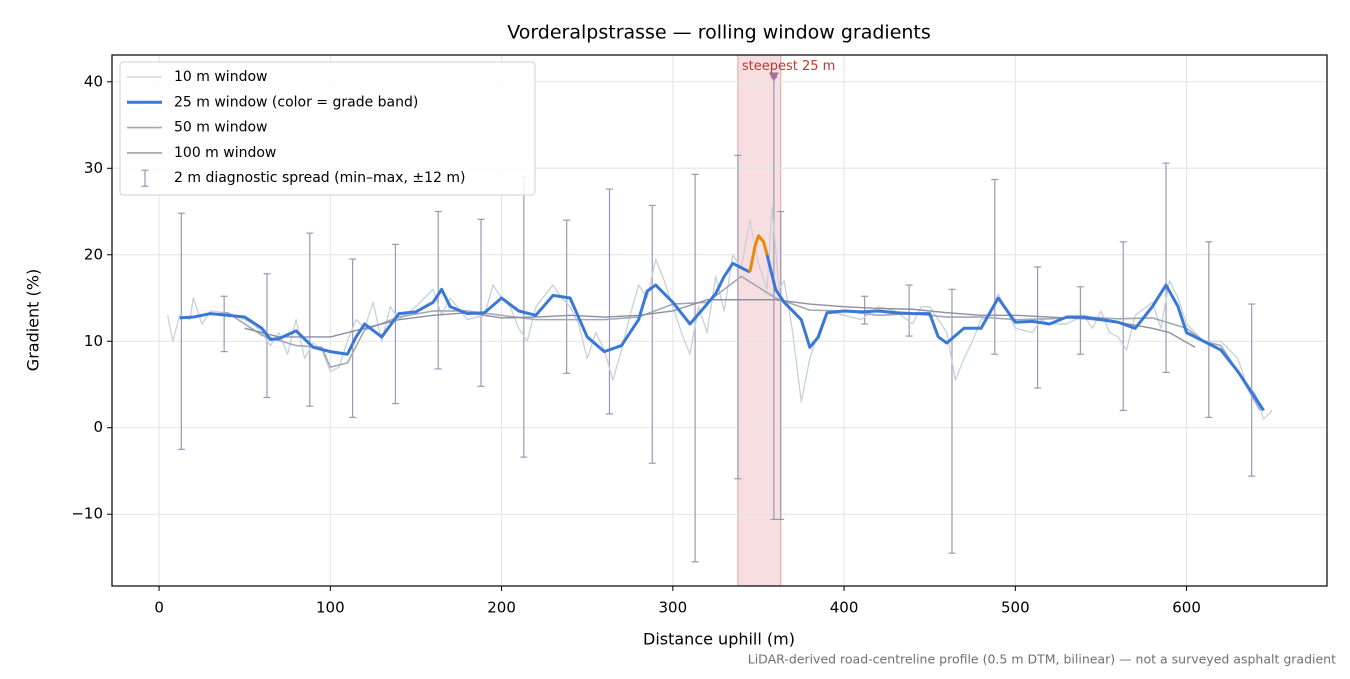 The width and height of the screenshot is (1350, 679). I want to click on y-tick-label: 10, so click(93, 341).